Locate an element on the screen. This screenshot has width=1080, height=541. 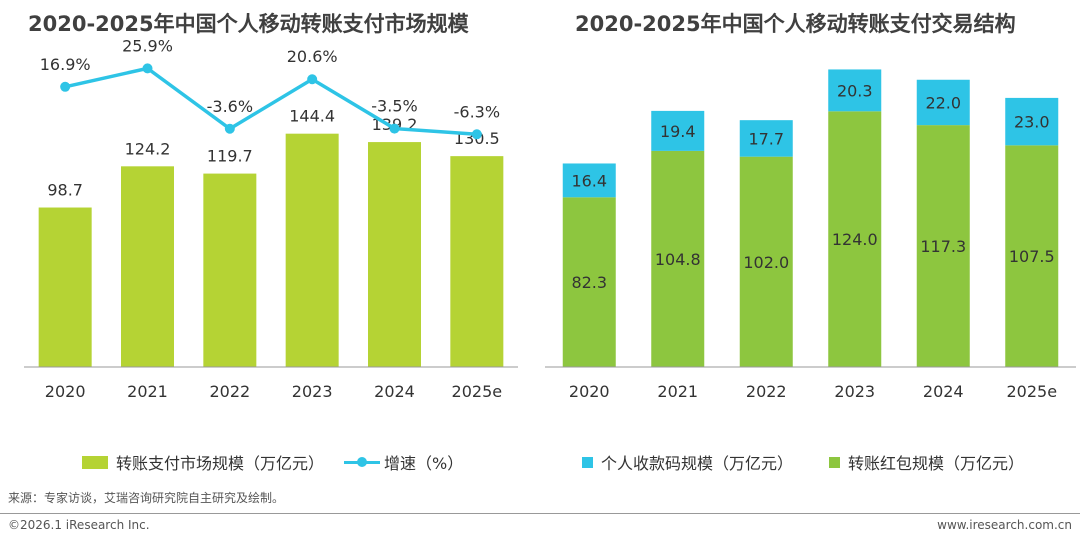
growth-point-2023 is located at coordinates (312, 79).